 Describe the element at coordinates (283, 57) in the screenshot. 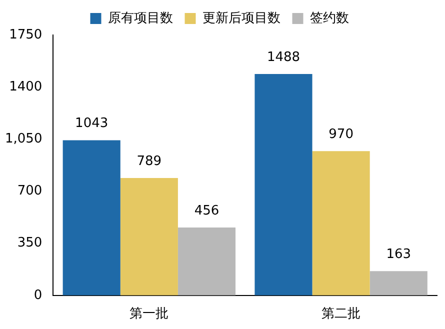

I see `data-label: 1488` at that location.